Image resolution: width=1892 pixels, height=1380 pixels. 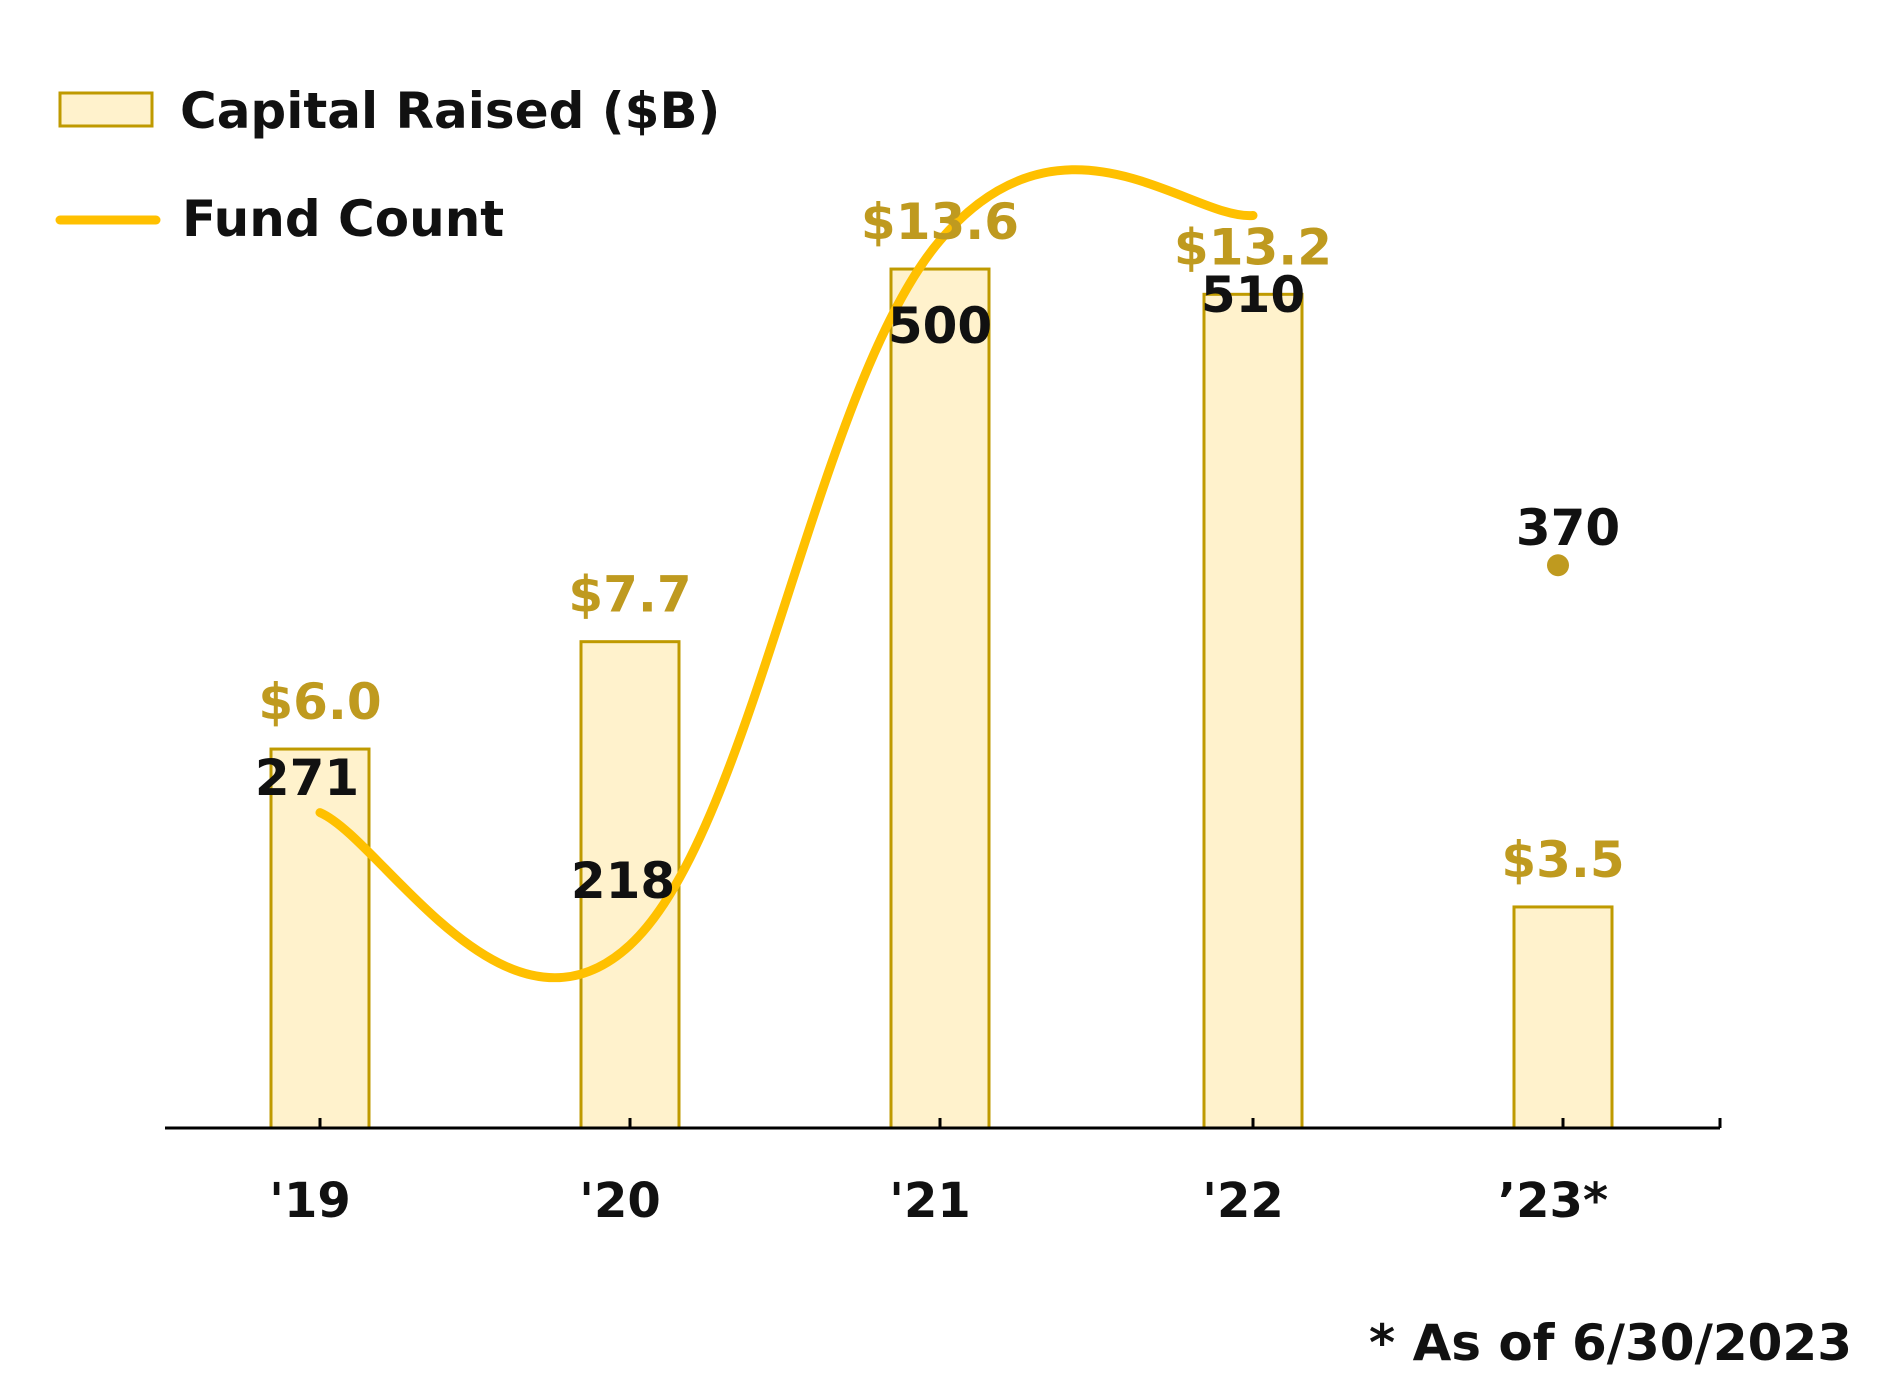 What do you see at coordinates (629, 595) in the screenshot?
I see `bar-value-label-1: $7.7` at bounding box center [629, 595].